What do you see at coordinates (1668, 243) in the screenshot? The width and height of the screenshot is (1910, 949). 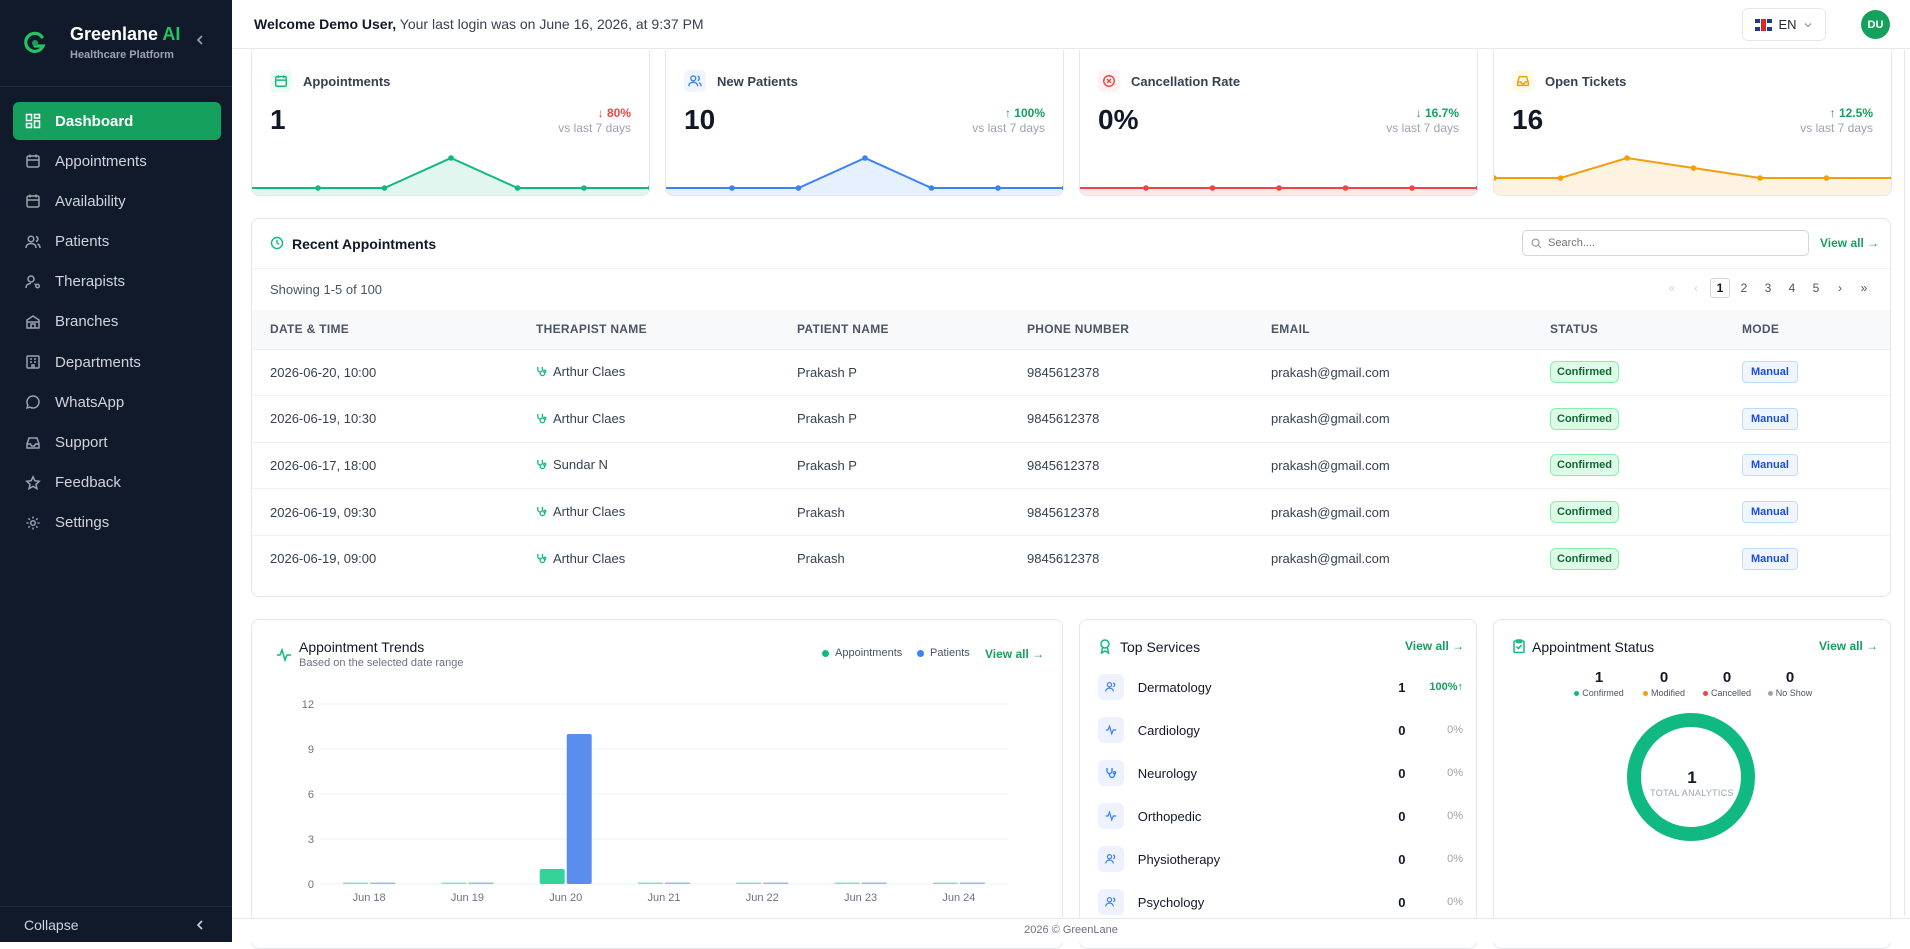 I see `search-input` at bounding box center [1668, 243].